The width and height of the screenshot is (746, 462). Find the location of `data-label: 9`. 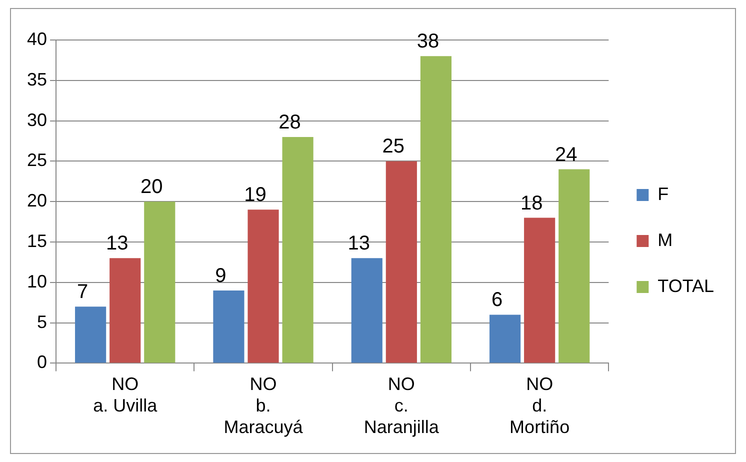

data-label: 9 is located at coordinates (220, 275).